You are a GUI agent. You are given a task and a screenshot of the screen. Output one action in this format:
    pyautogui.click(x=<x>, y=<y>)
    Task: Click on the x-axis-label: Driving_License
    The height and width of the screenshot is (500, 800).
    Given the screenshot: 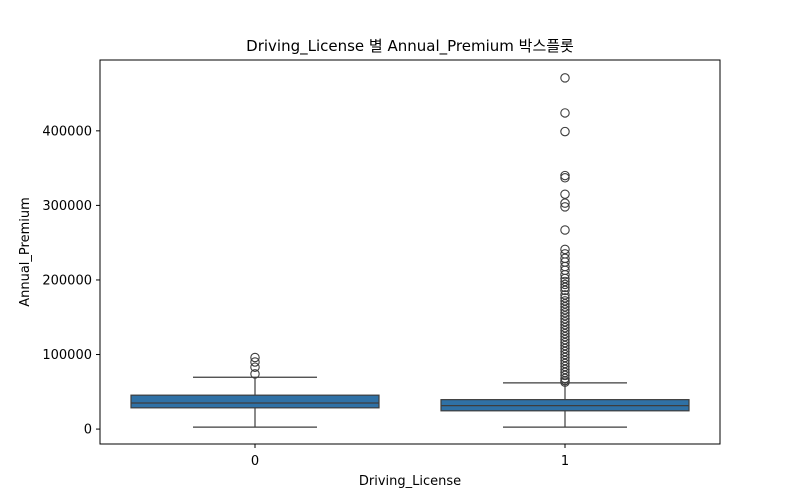 What is the action you would take?
    pyautogui.click(x=410, y=481)
    